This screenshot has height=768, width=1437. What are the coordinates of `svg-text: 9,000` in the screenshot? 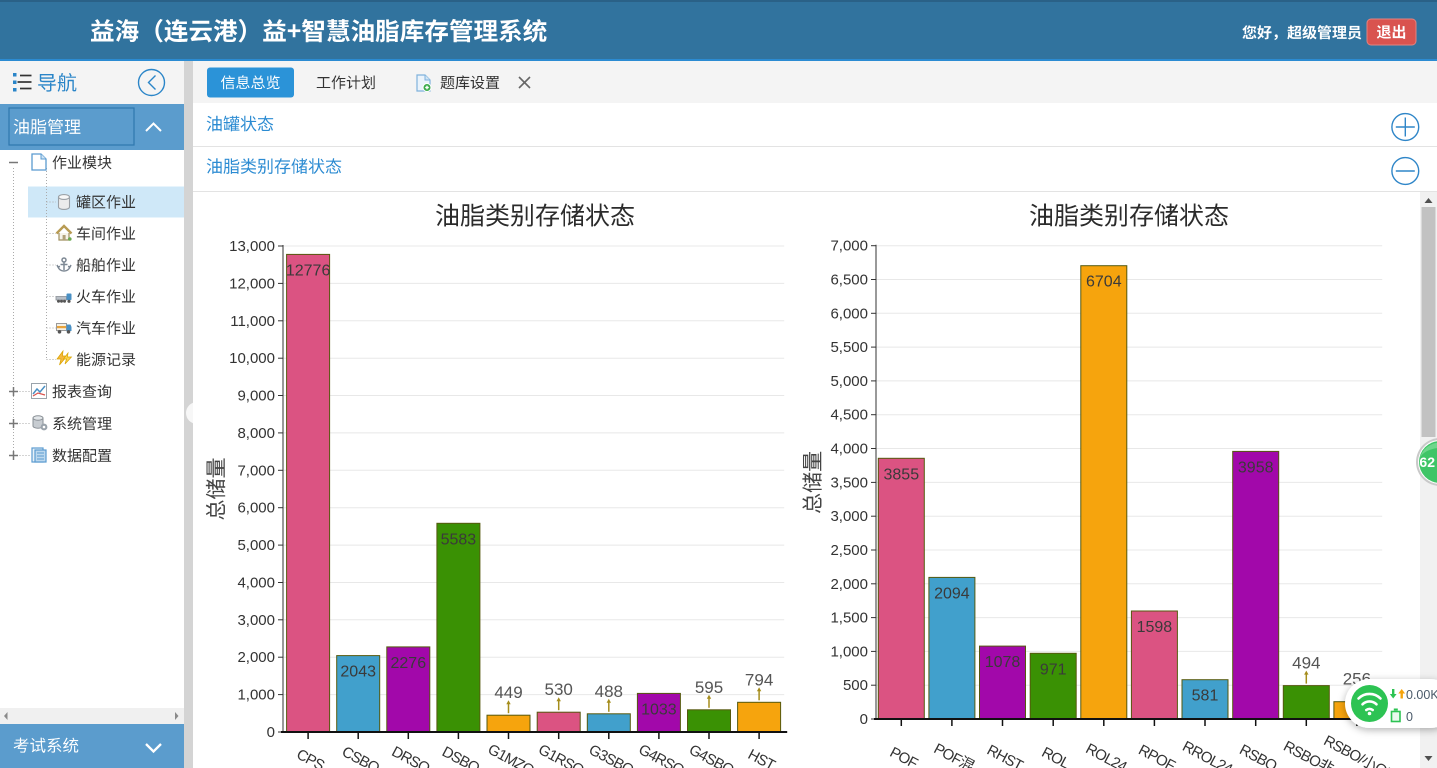 It's located at (256, 396).